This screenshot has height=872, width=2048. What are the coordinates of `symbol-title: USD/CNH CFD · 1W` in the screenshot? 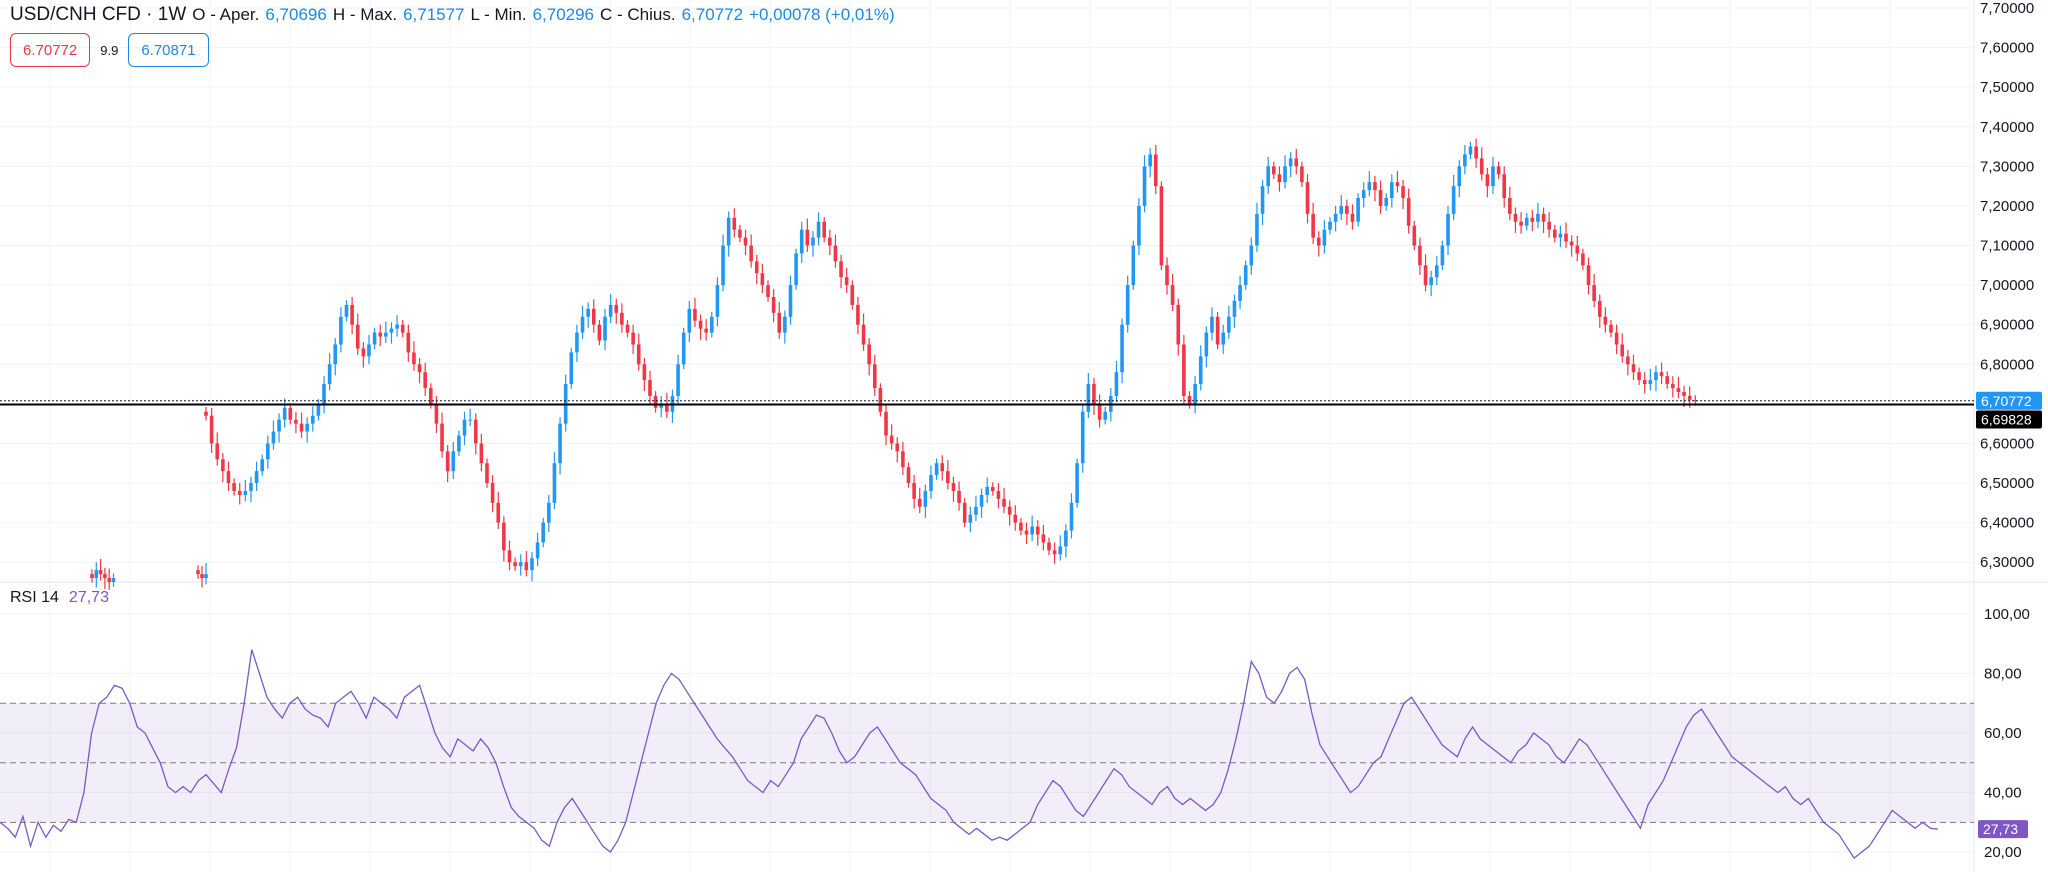 It's located at (98, 14).